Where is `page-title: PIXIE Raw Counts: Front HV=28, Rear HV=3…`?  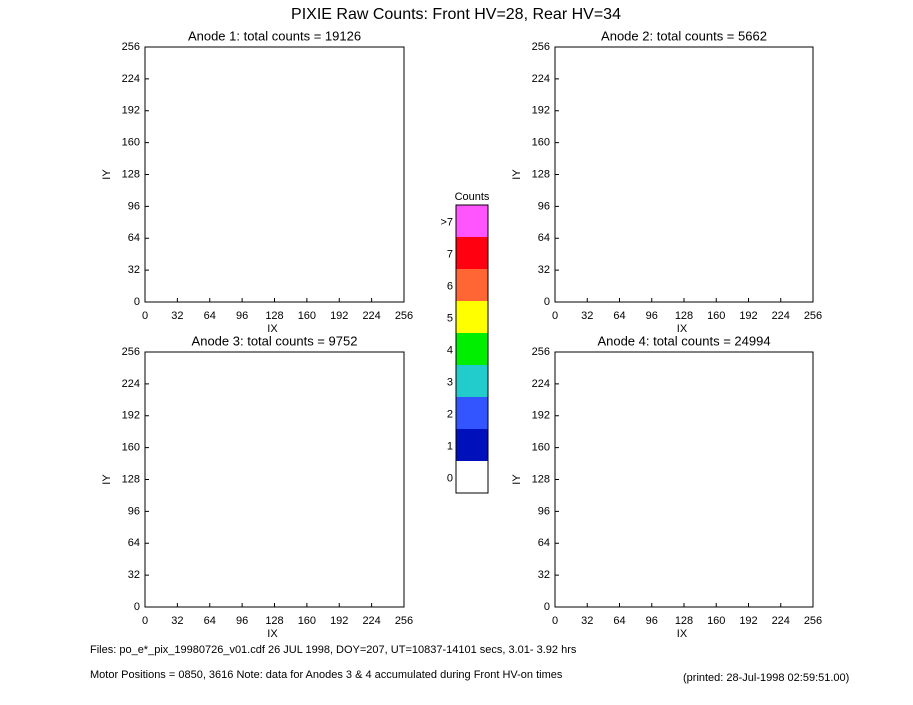
page-title: PIXIE Raw Counts: Front HV=28, Rear HV=3… is located at coordinates (456, 14).